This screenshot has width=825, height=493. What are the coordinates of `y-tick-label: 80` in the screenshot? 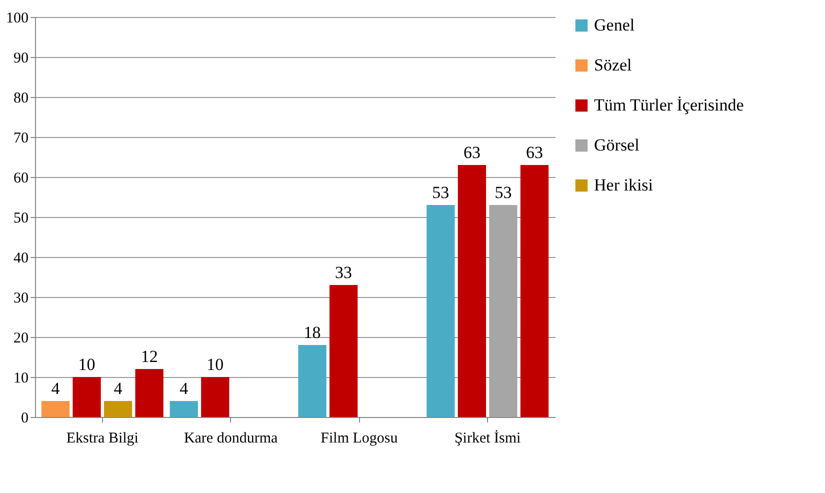 It's located at (21, 98).